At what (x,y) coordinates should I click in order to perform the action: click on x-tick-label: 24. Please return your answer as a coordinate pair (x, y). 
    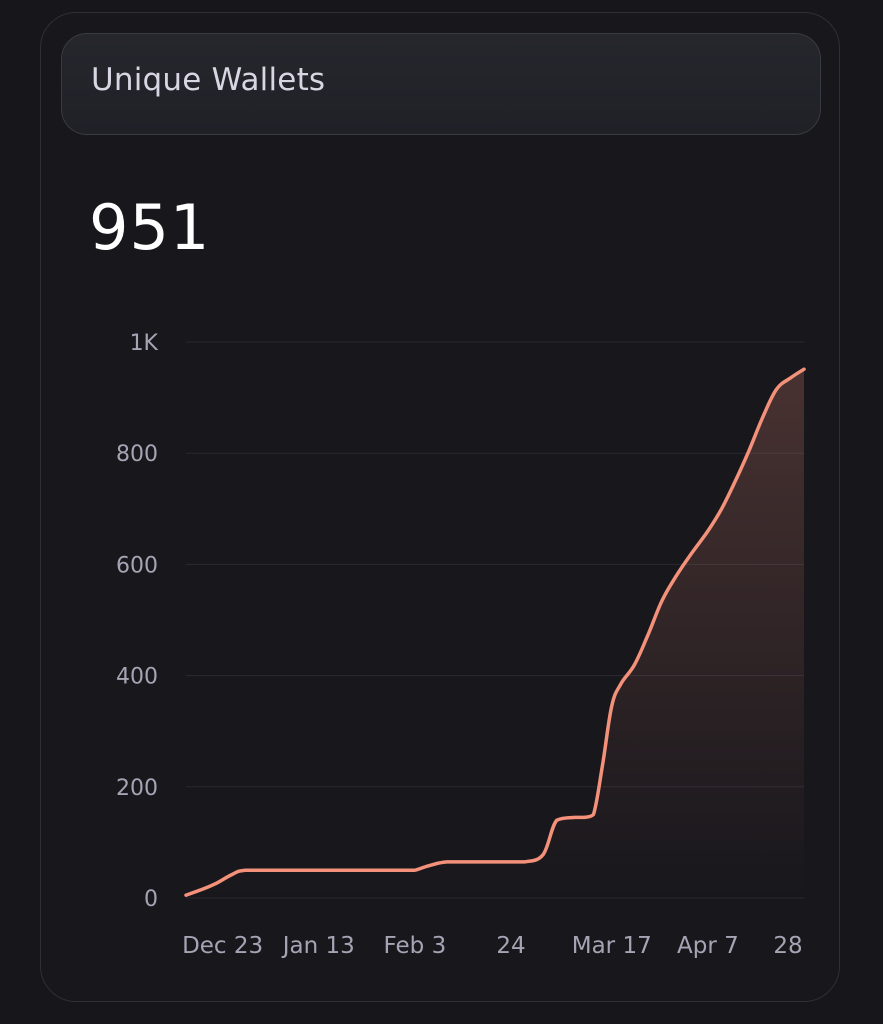
    Looking at the image, I should click on (510, 946).